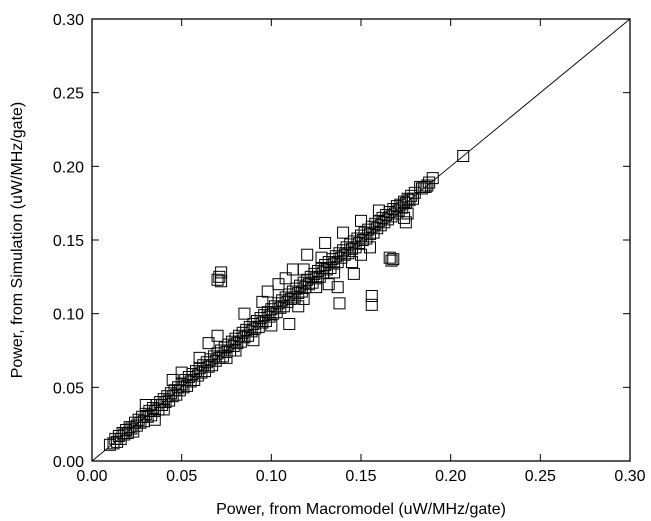 This screenshot has width=651, height=521. I want to click on y-axis-label: Power, from Simulation (uW/MHz/gate), so click(17, 240).